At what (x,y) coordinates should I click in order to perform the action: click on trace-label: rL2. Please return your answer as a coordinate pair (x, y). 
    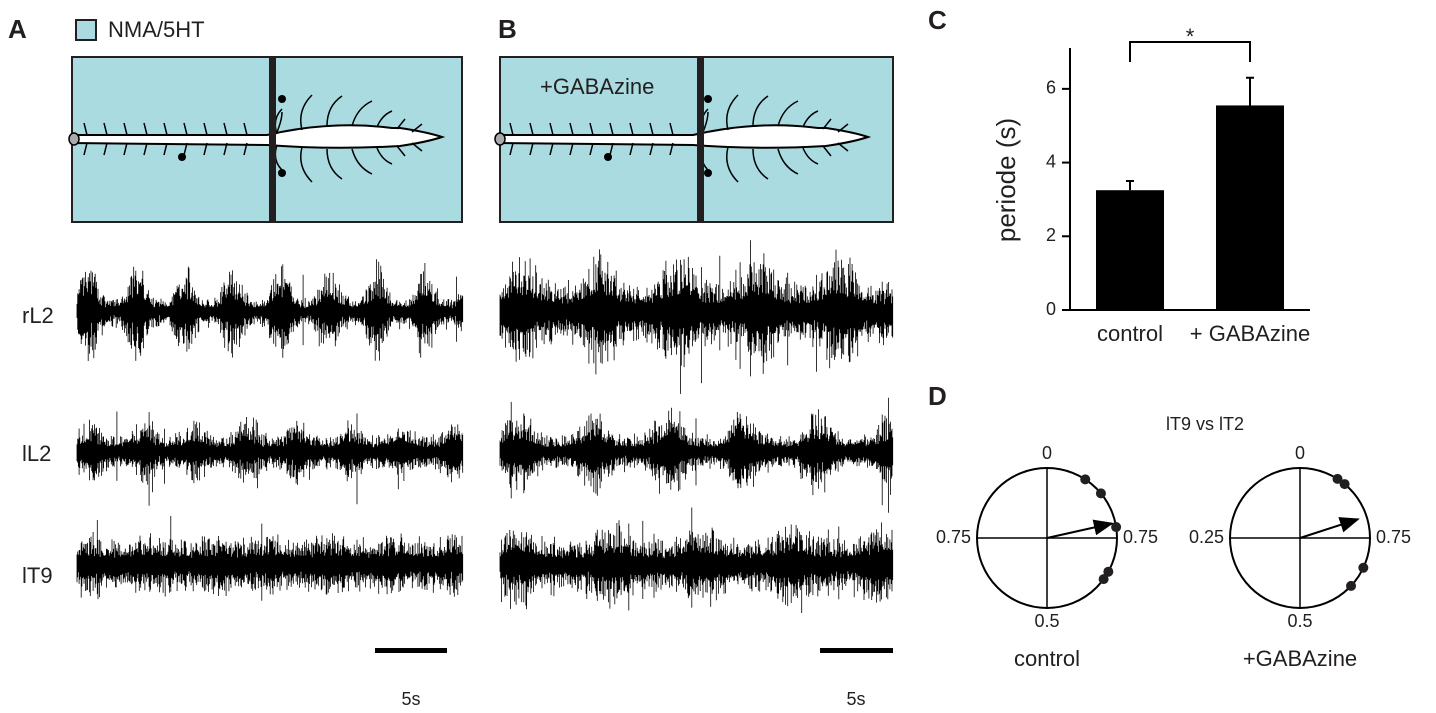
    Looking at the image, I should click on (38, 315).